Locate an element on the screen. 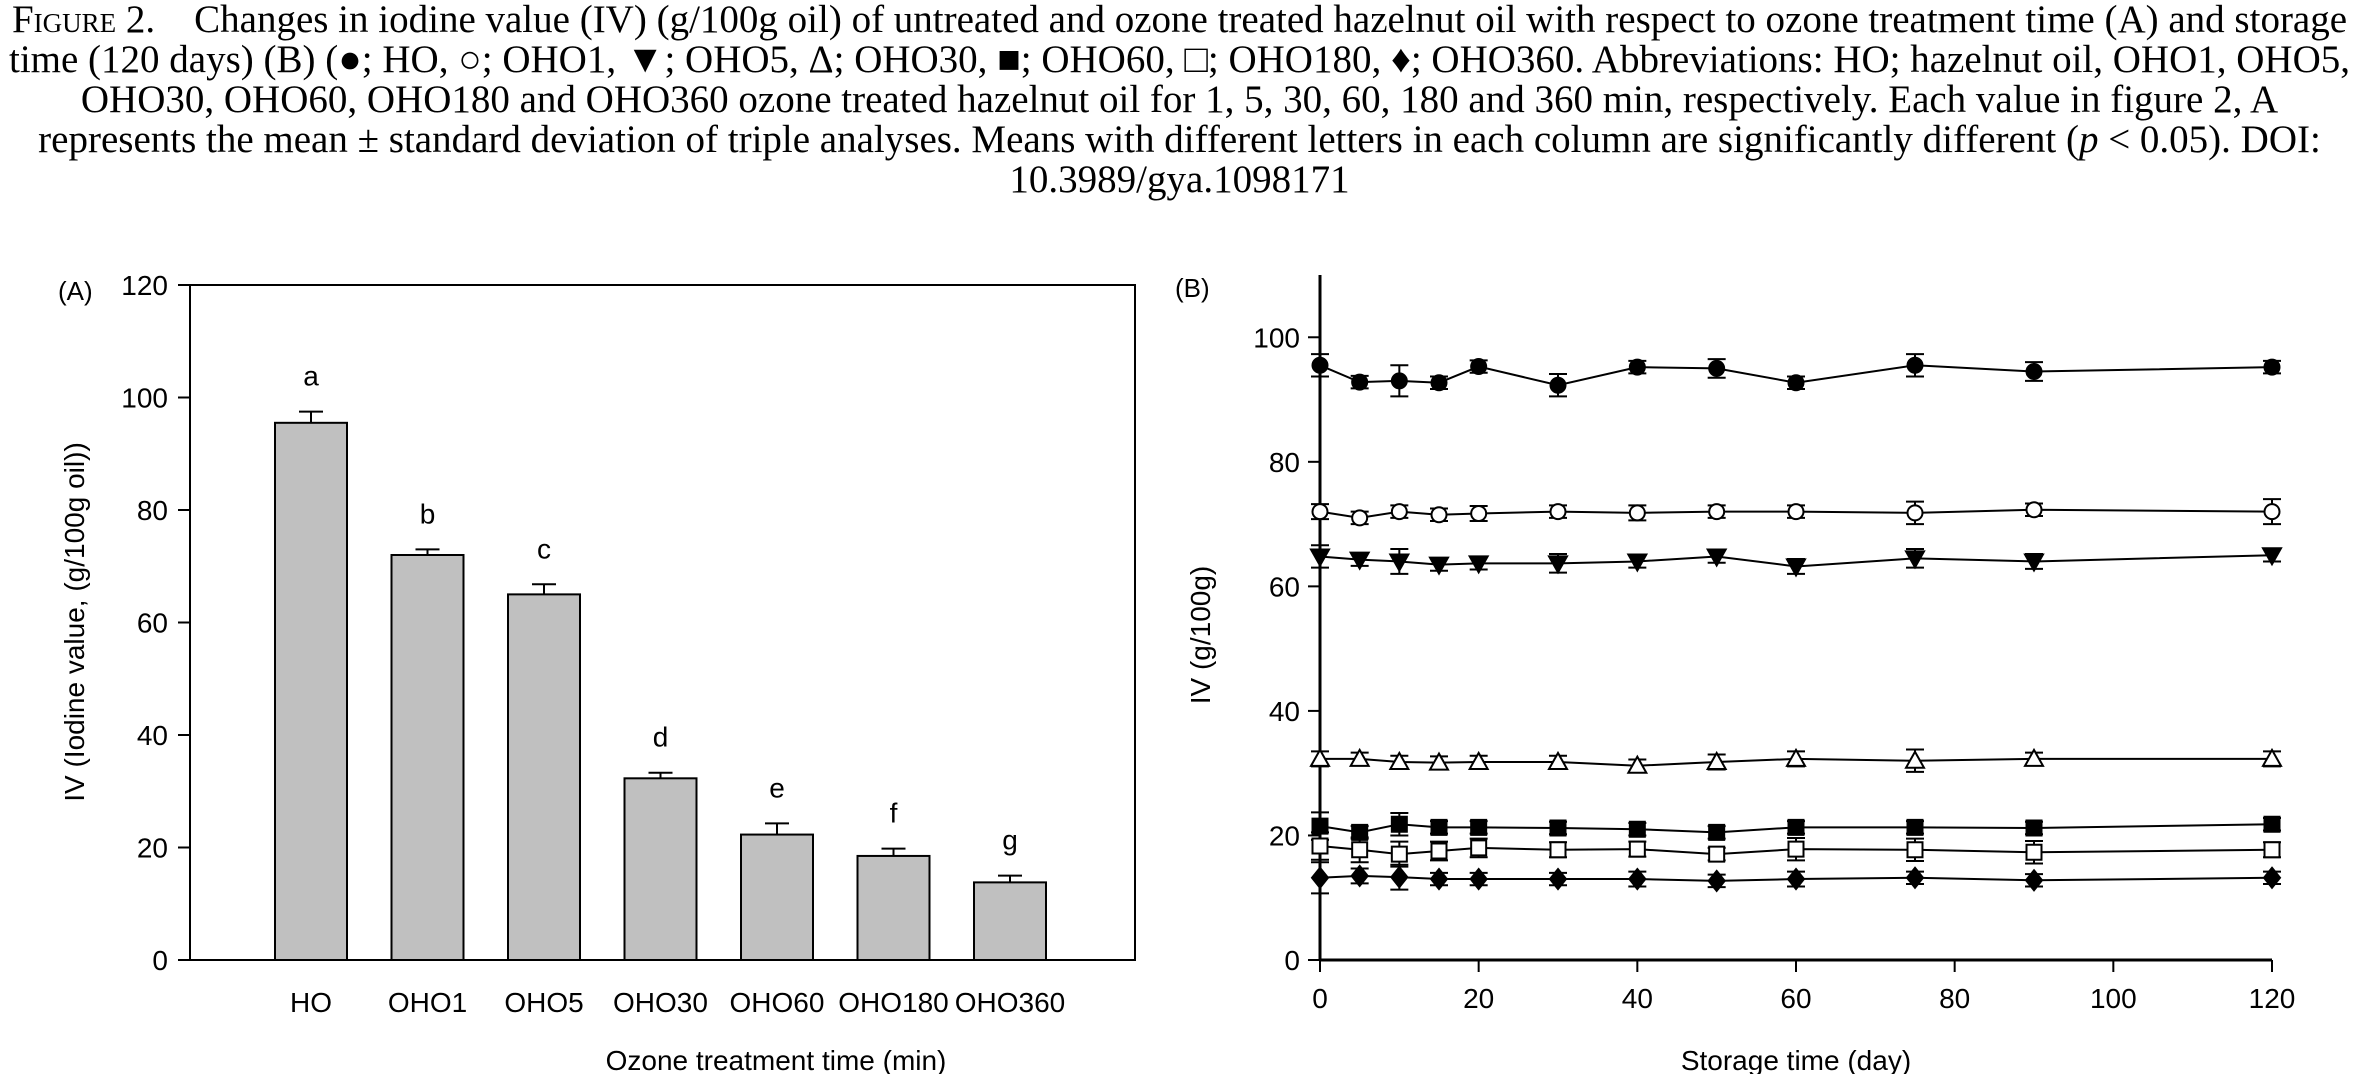  bar-oho60 is located at coordinates (777, 897).